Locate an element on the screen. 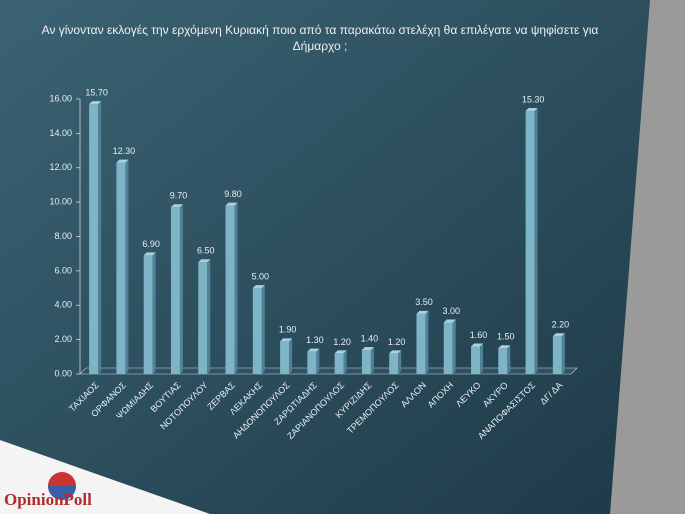 The width and height of the screenshot is (685, 514). data-label: 1.30 is located at coordinates (315, 340).